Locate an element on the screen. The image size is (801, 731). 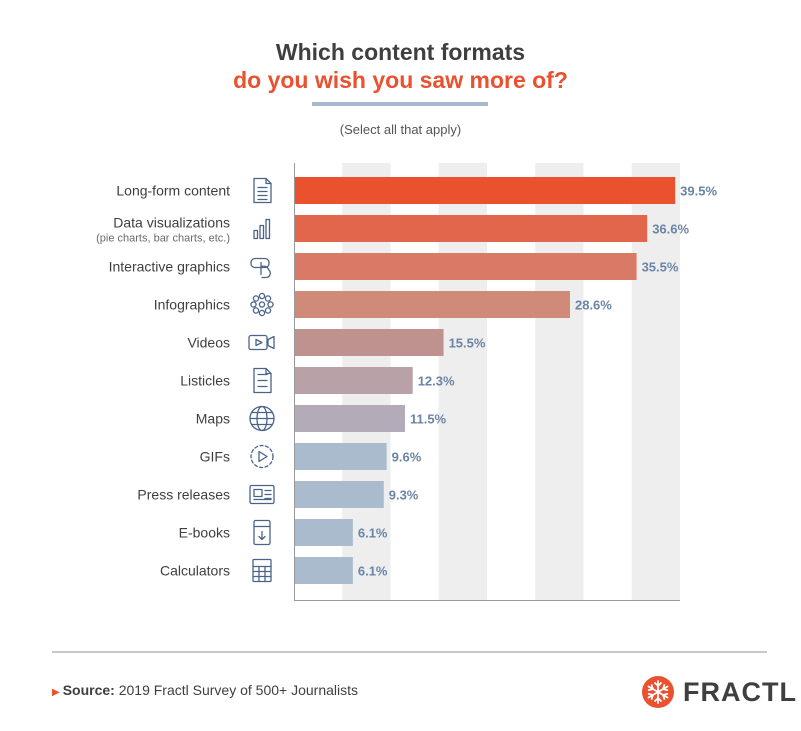
brand-logo: FRACTL is located at coordinates (719, 692).